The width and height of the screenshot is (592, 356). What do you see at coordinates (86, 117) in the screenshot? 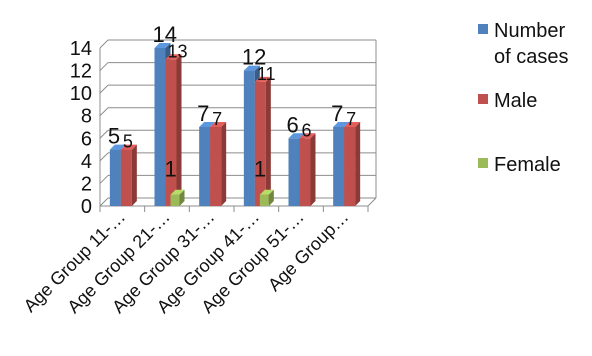
I see `y-tick-label: 8` at bounding box center [86, 117].